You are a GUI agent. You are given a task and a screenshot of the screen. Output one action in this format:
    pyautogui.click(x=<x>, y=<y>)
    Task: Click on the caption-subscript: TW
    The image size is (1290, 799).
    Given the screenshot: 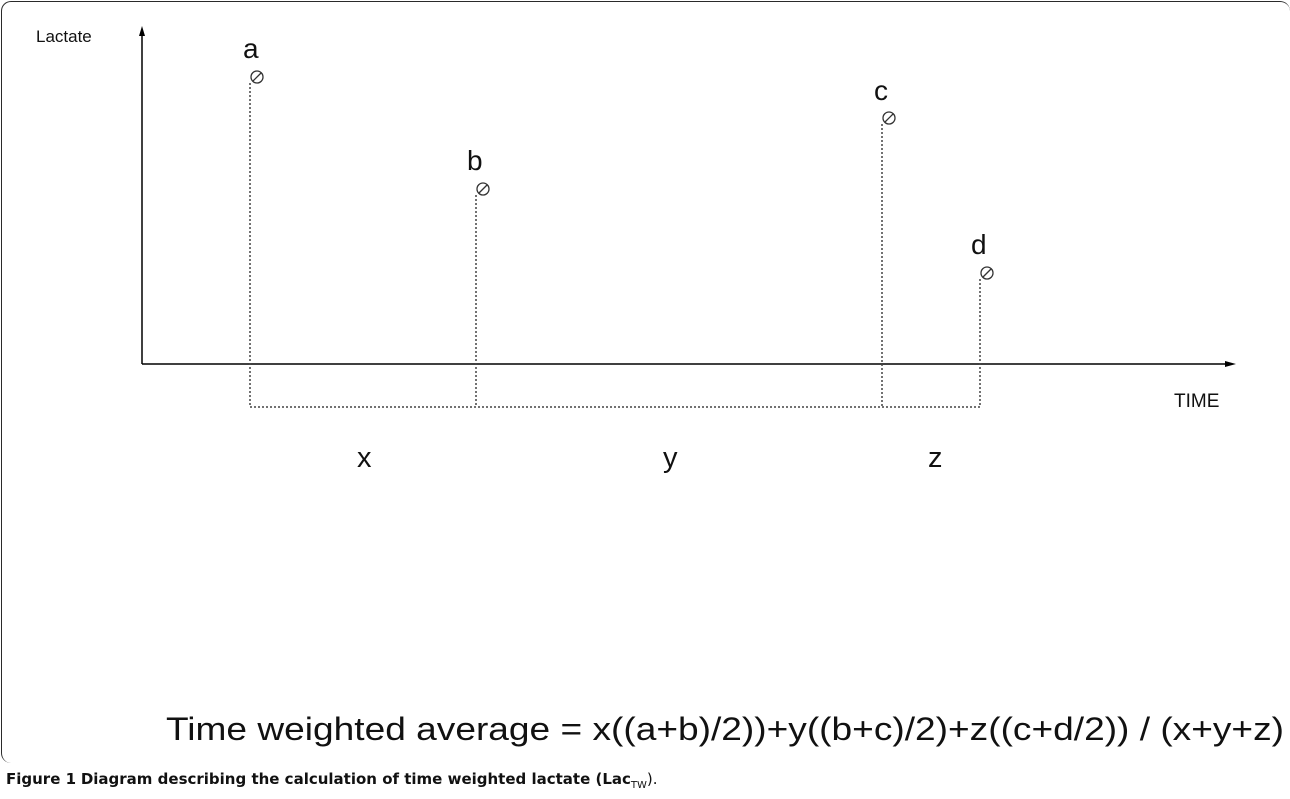 What is the action you would take?
    pyautogui.click(x=638, y=785)
    